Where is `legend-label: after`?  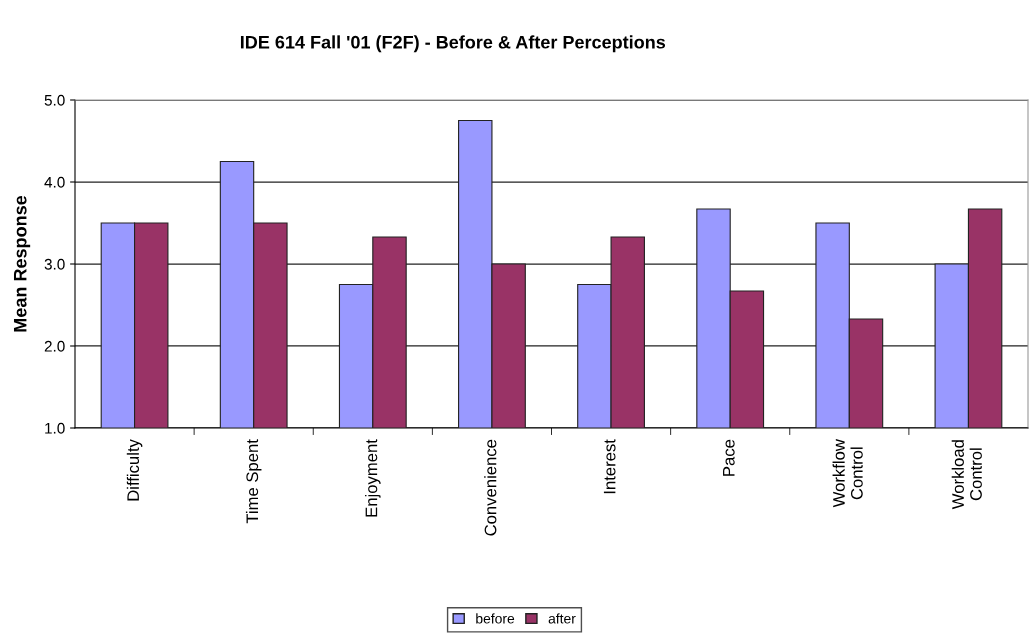 legend-label: after is located at coordinates (562, 618).